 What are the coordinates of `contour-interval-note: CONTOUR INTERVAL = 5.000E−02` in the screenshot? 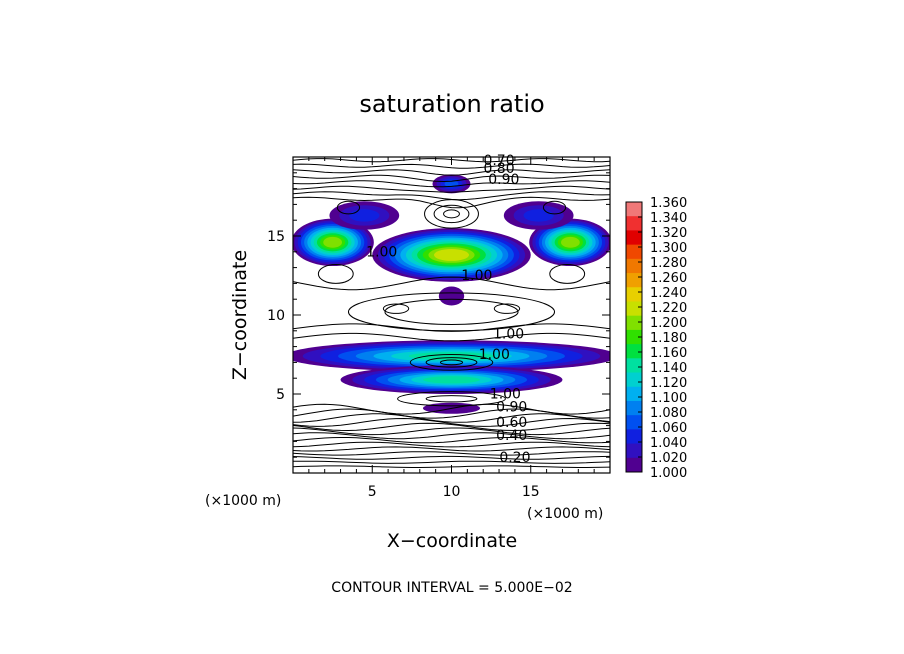 It's located at (451, 588).